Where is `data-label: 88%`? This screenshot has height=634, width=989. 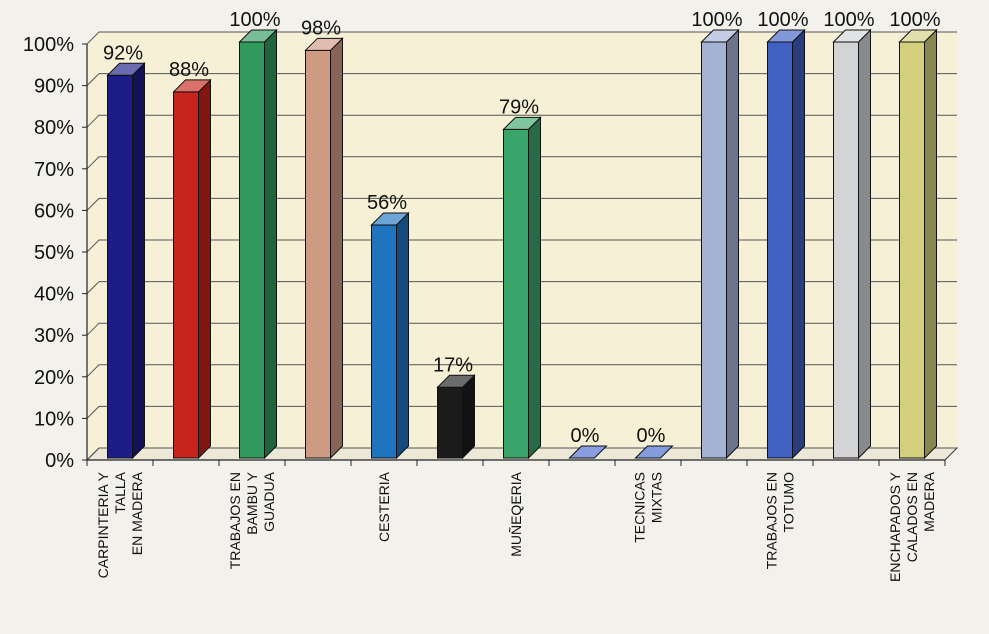 data-label: 88% is located at coordinates (189, 70).